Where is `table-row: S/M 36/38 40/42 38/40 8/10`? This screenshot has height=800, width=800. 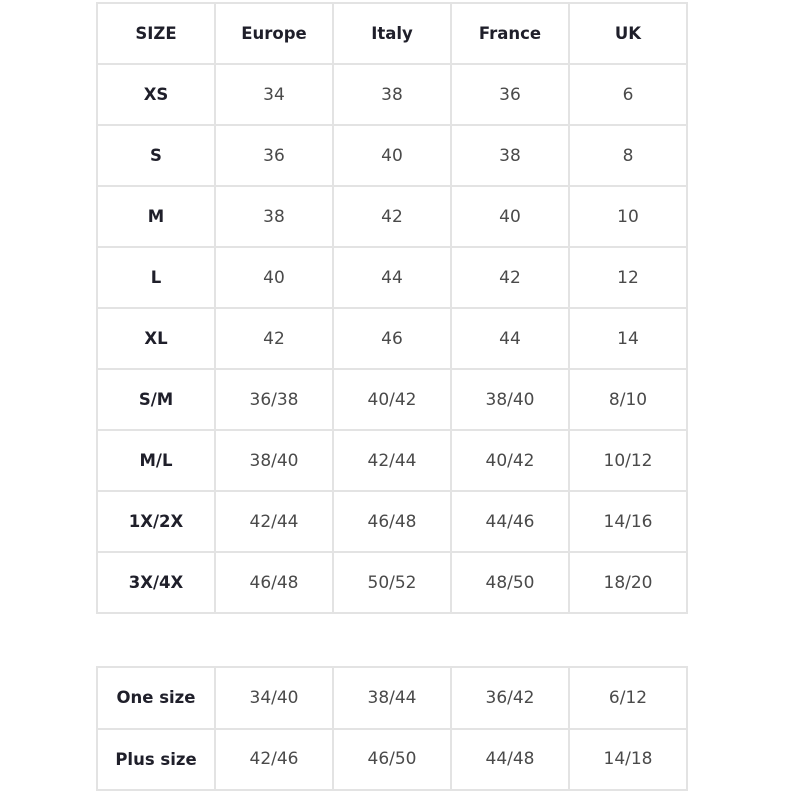 table-row: S/M 36/38 40/42 38/40 8/10 is located at coordinates (392, 399).